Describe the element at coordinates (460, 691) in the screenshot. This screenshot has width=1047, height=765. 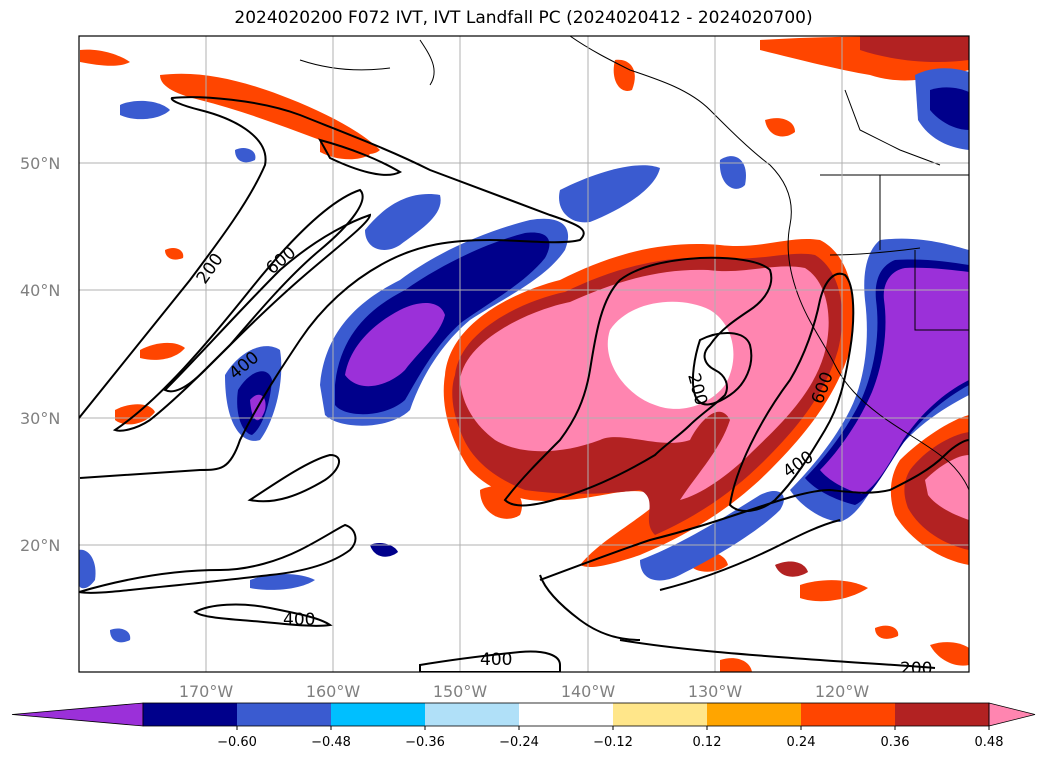
I see `lon-label: 150°W` at that location.